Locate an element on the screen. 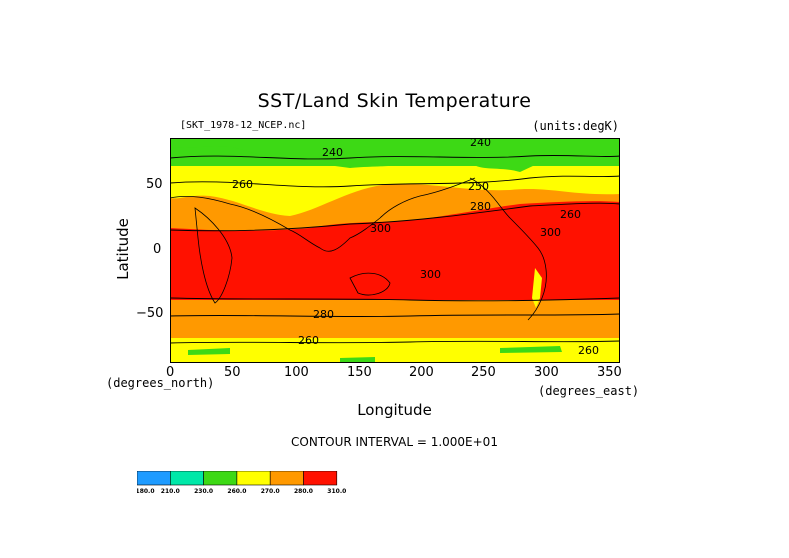 The image size is (789, 558). y-axis-units: (degrees_north) is located at coordinates (160, 383).